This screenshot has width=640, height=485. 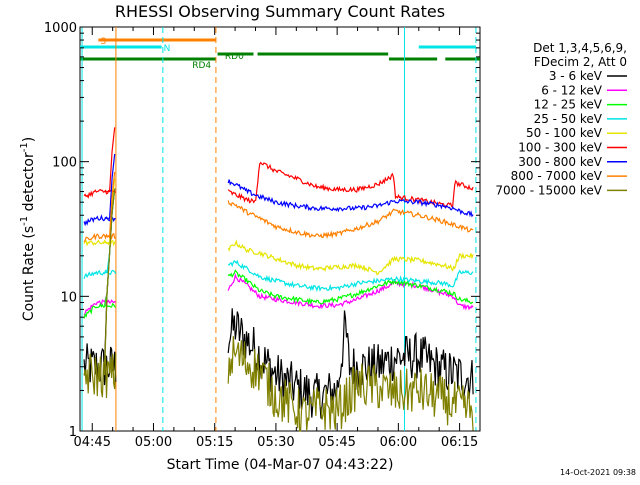 What do you see at coordinates (24, 221) in the screenshot?
I see `y-axis-label-sup1: -1` at bounding box center [24, 221].